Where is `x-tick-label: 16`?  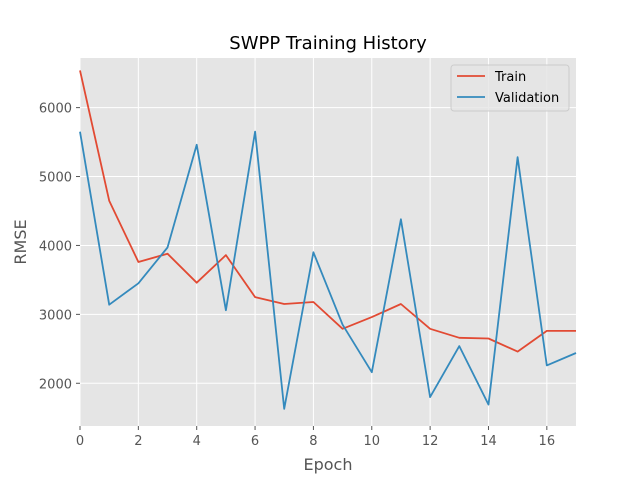 x-tick-label: 16 is located at coordinates (547, 441).